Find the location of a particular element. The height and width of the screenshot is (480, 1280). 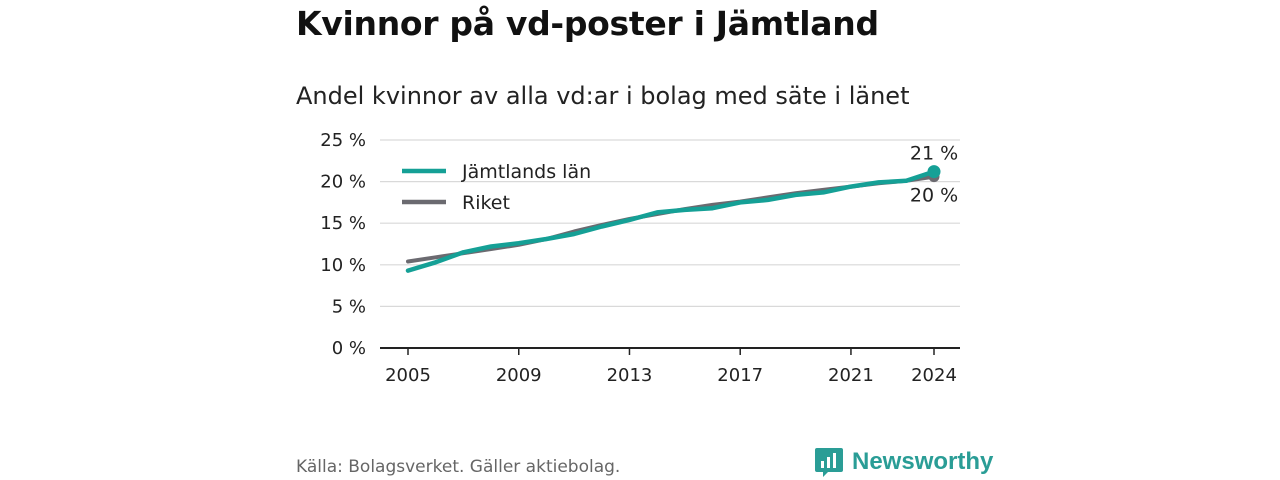

legend: Jämtlands län Riket is located at coordinates (496, 187).